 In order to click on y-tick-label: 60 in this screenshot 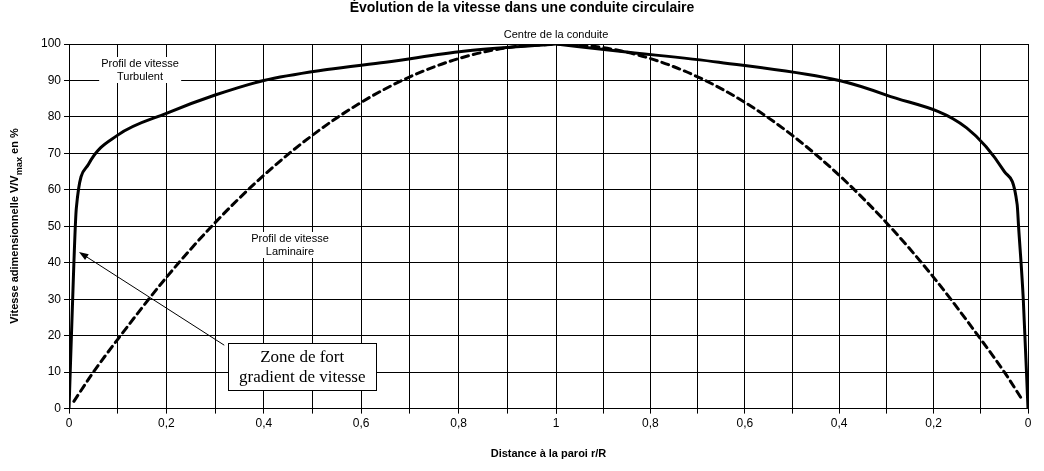, I will do `click(54, 189)`.